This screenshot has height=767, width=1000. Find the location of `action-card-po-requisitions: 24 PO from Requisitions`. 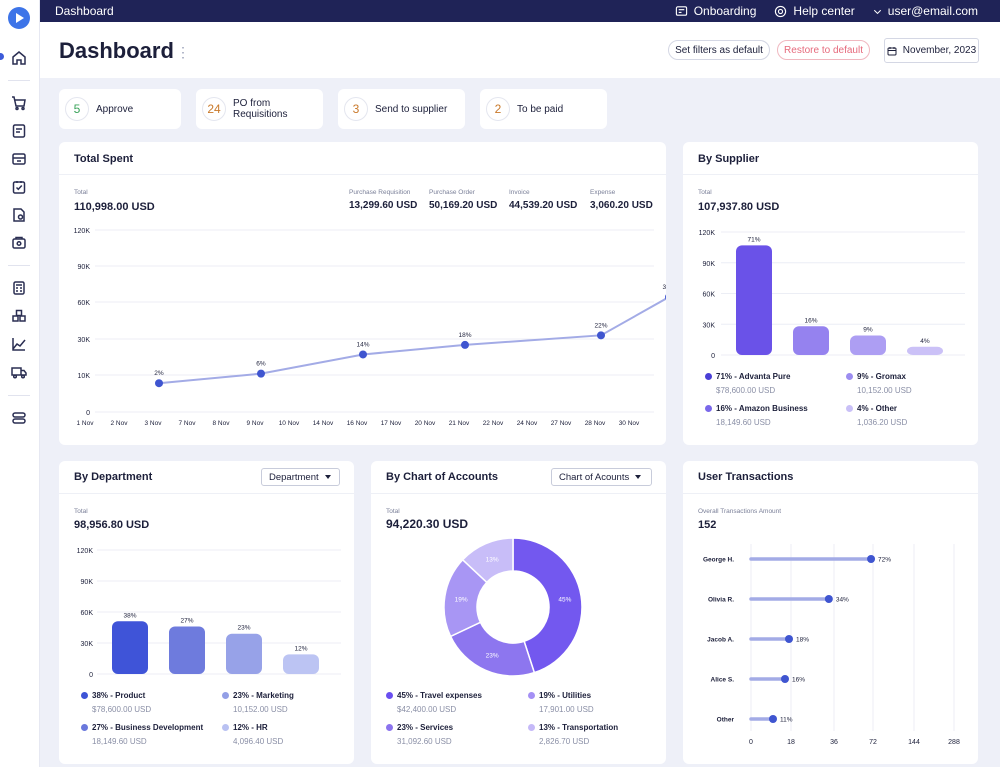

action-card-po-requisitions: 24 PO from Requisitions is located at coordinates (259, 109).